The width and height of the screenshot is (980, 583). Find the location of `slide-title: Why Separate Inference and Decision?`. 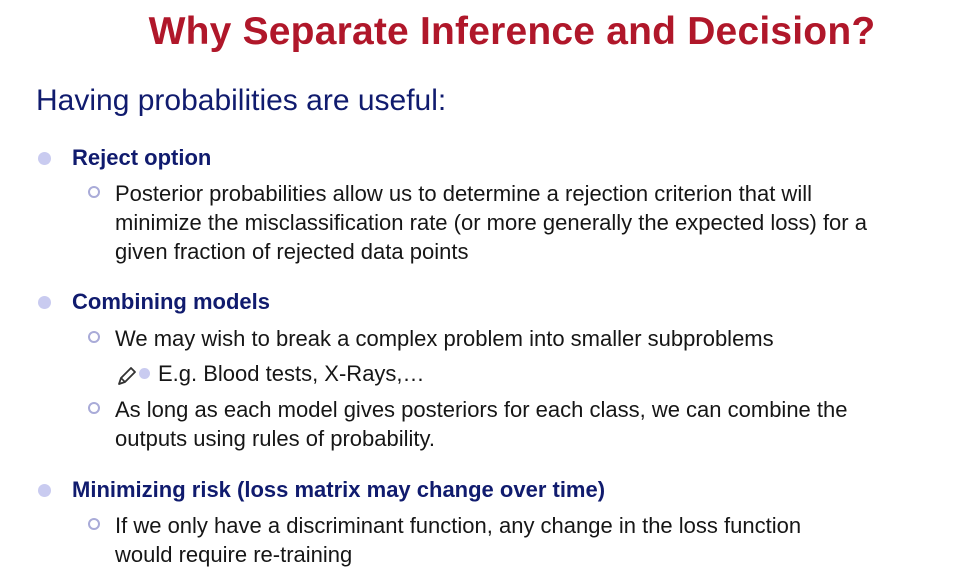

slide-title: Why Separate Inference and Decision? is located at coordinates (512, 31).